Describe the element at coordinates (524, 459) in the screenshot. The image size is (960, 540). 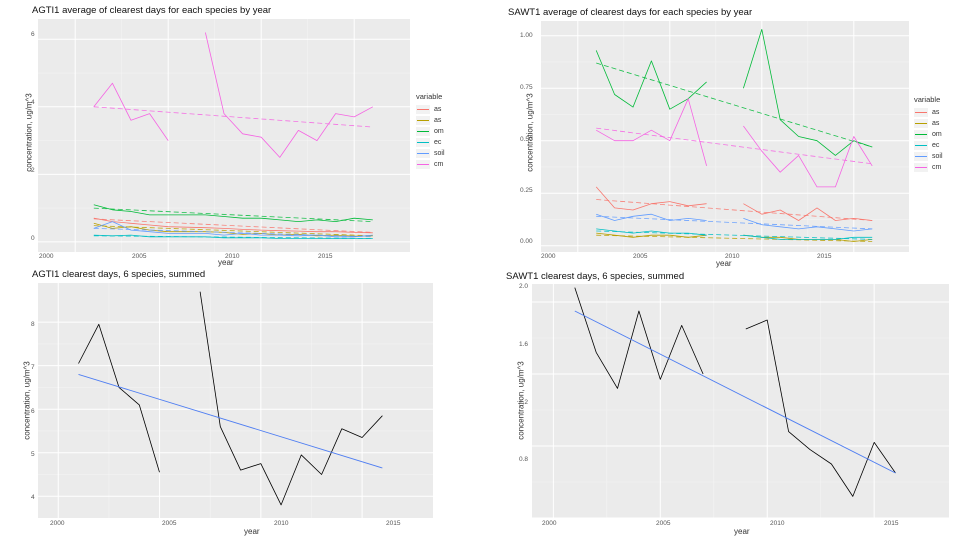
I see `y-tick-label: 0.8` at that location.